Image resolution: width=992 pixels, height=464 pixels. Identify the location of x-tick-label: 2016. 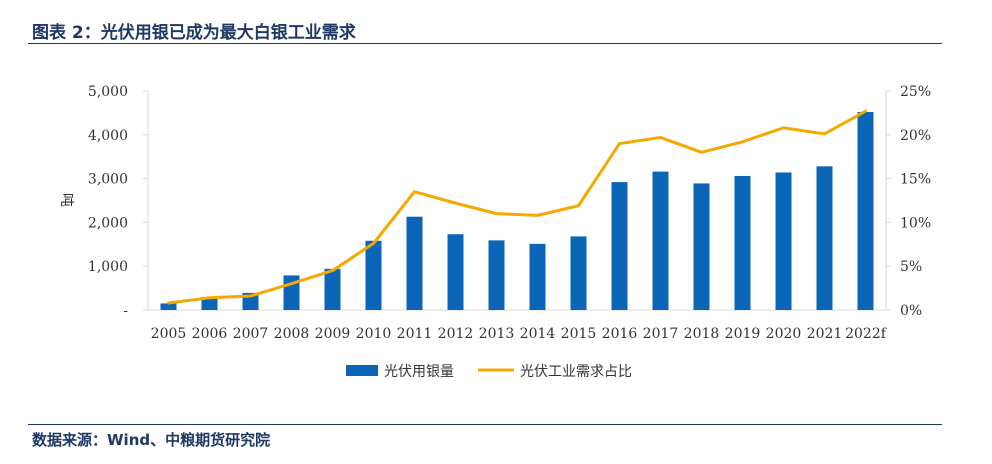
(620, 334).